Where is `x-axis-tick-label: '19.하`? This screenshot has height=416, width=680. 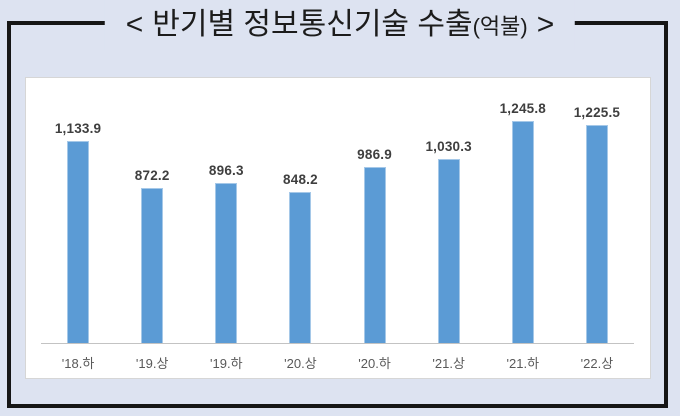 x-axis-tick-label: '19.하 is located at coordinates (226, 363).